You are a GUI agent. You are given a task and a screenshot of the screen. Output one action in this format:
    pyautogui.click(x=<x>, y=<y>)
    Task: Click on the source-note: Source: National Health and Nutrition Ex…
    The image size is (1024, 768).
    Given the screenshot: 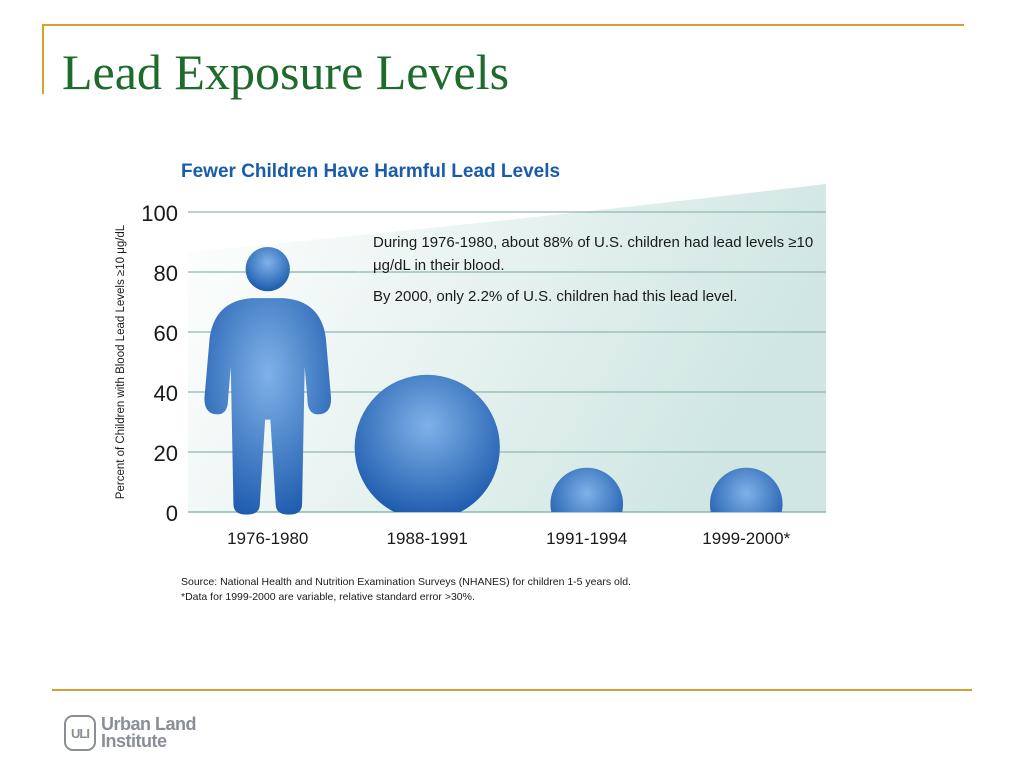 What is the action you would take?
    pyautogui.click(x=406, y=582)
    